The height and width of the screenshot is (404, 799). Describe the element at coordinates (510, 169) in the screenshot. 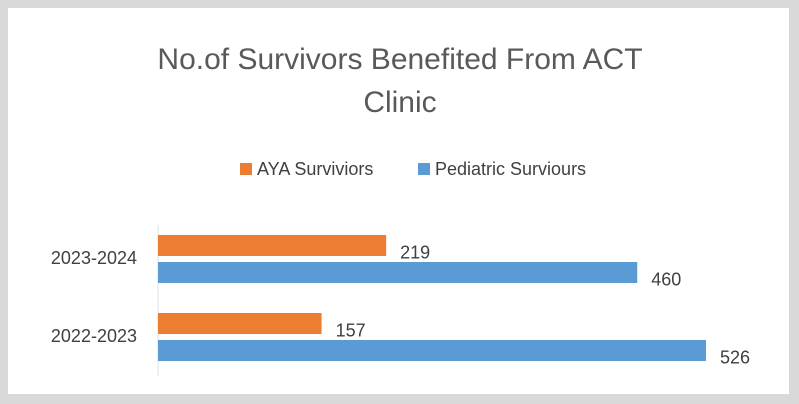

I see `legend-label: Pediatric Surviours` at that location.